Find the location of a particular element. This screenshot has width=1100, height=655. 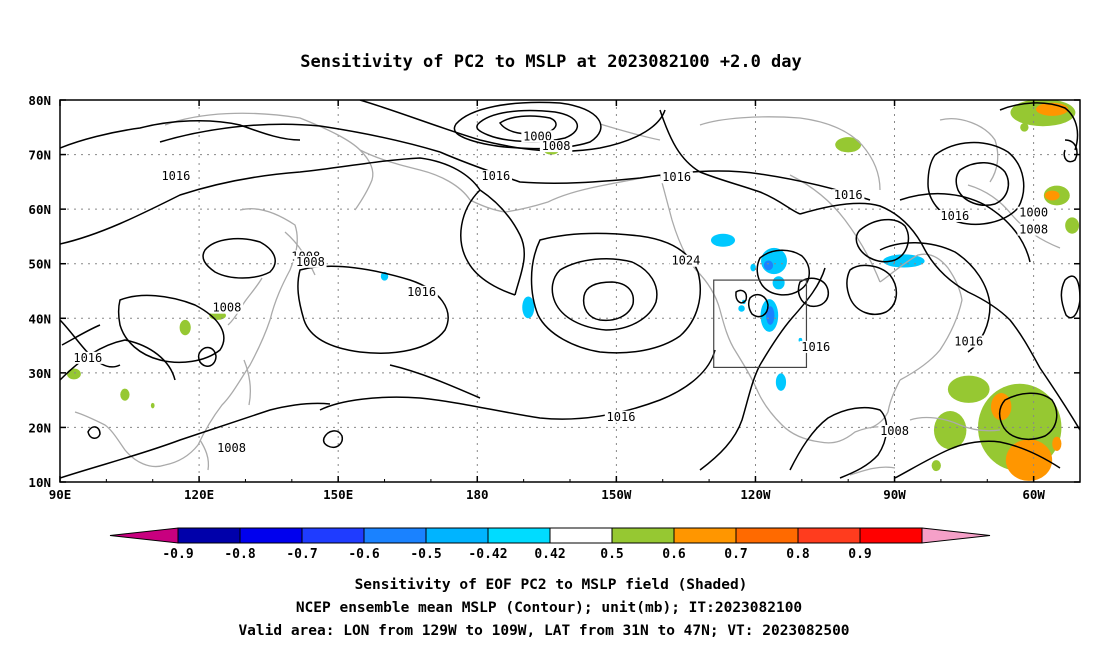

lat-tick-label-7: 10N is located at coordinates (39, 482).